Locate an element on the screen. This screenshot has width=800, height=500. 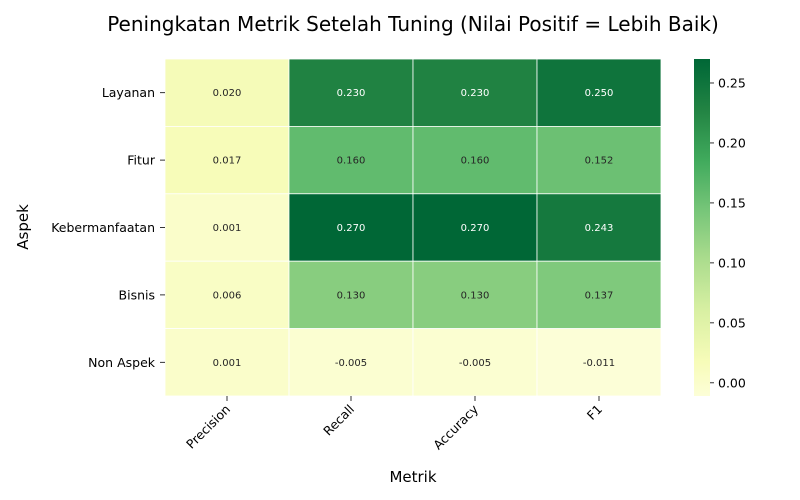
cell-value-label: 0.137 is located at coordinates (599, 295).